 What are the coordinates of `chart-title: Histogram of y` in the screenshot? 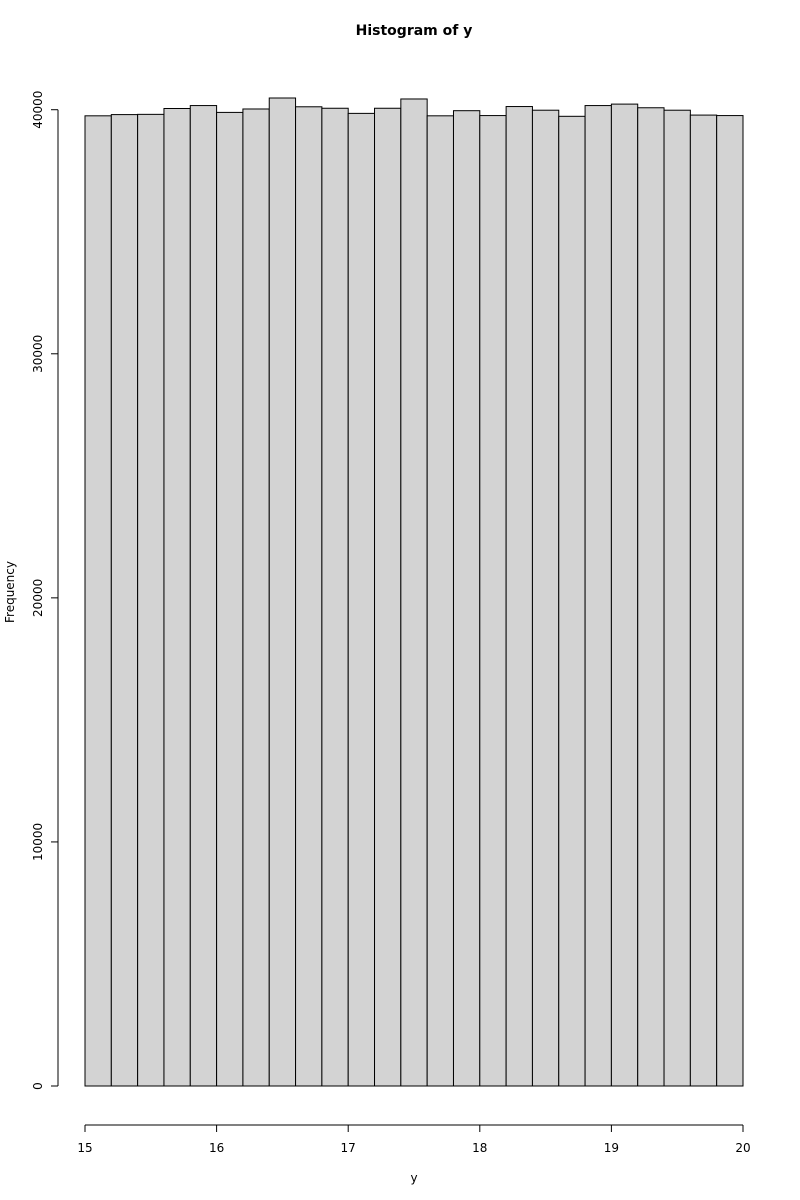 It's located at (414, 31).